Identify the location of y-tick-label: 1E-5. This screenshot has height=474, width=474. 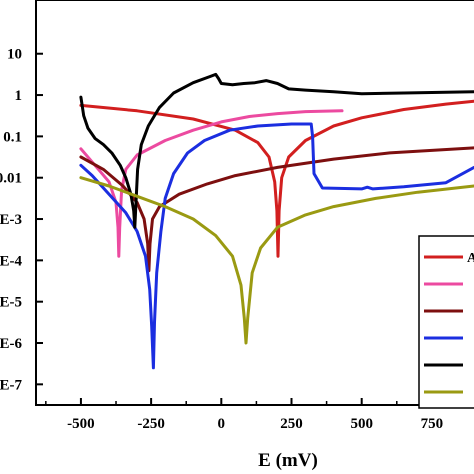
(11, 303).